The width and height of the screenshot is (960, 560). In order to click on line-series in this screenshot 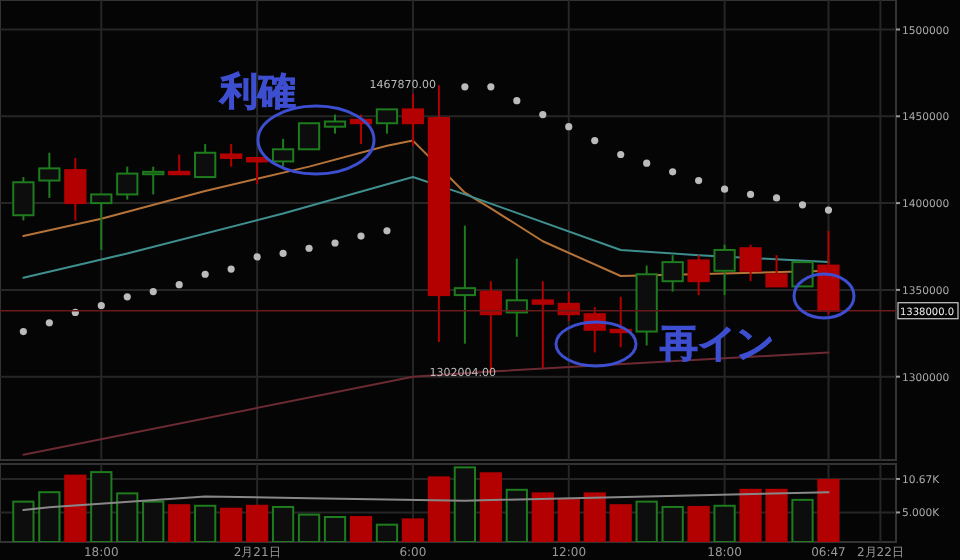, I will do `click(426, 501)`.